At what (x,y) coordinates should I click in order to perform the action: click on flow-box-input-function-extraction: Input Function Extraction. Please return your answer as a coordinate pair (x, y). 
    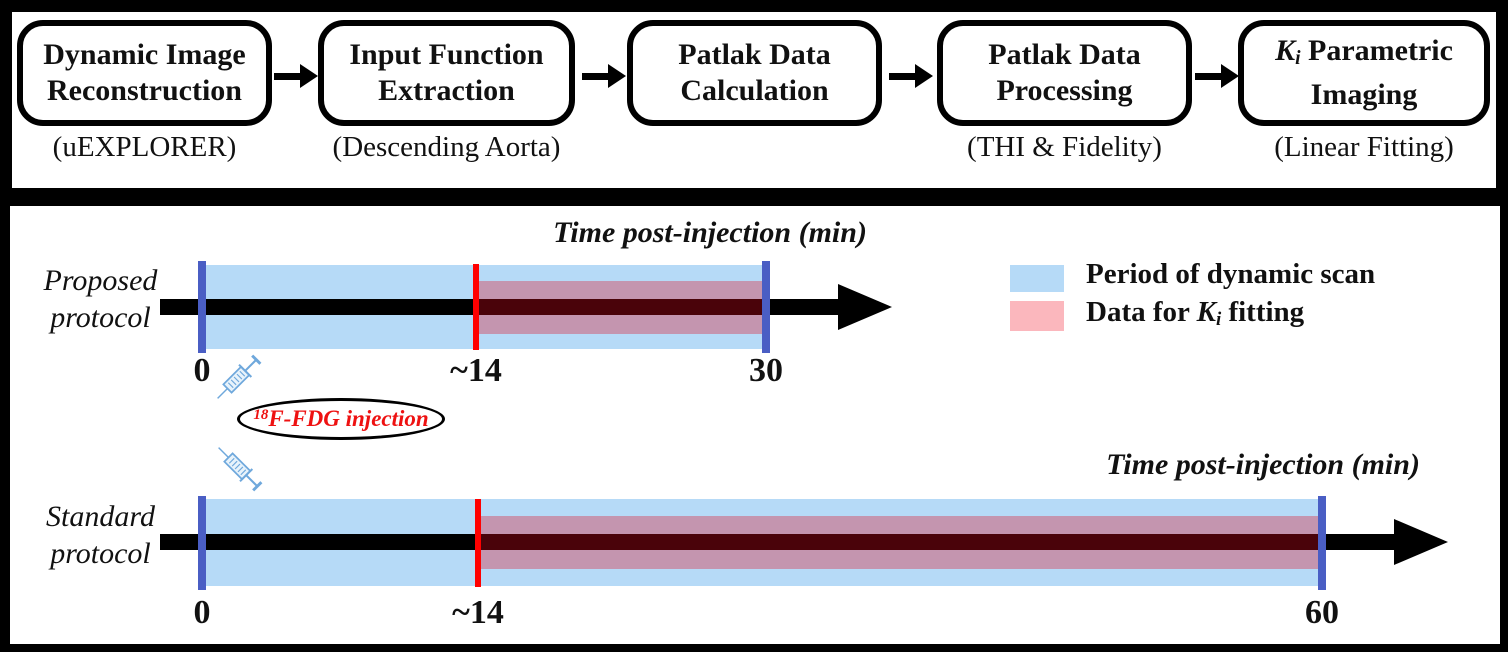
    Looking at the image, I should click on (446, 73).